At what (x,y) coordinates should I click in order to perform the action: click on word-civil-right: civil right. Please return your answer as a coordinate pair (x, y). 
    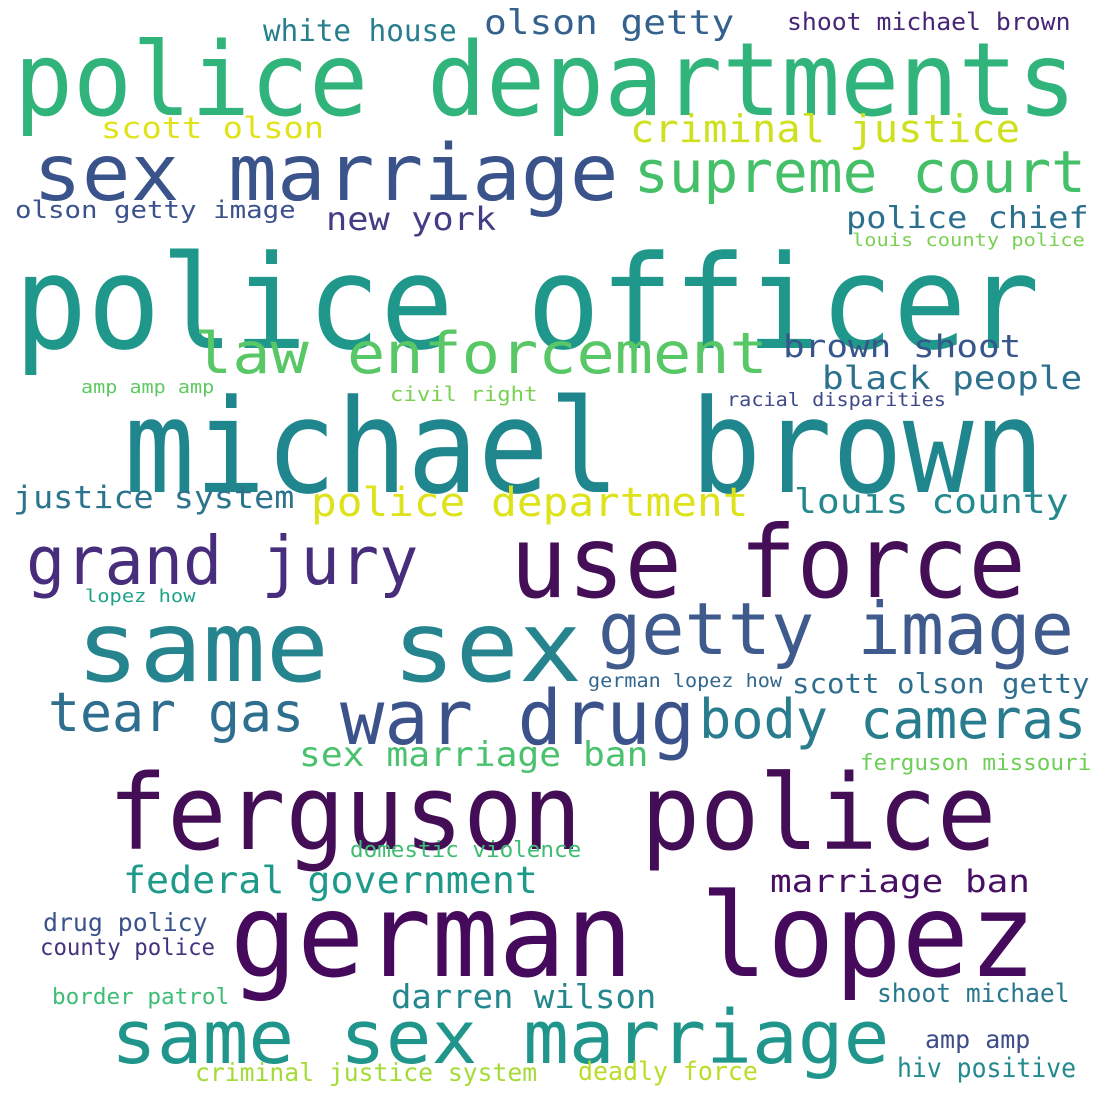
    Looking at the image, I should click on (464, 394).